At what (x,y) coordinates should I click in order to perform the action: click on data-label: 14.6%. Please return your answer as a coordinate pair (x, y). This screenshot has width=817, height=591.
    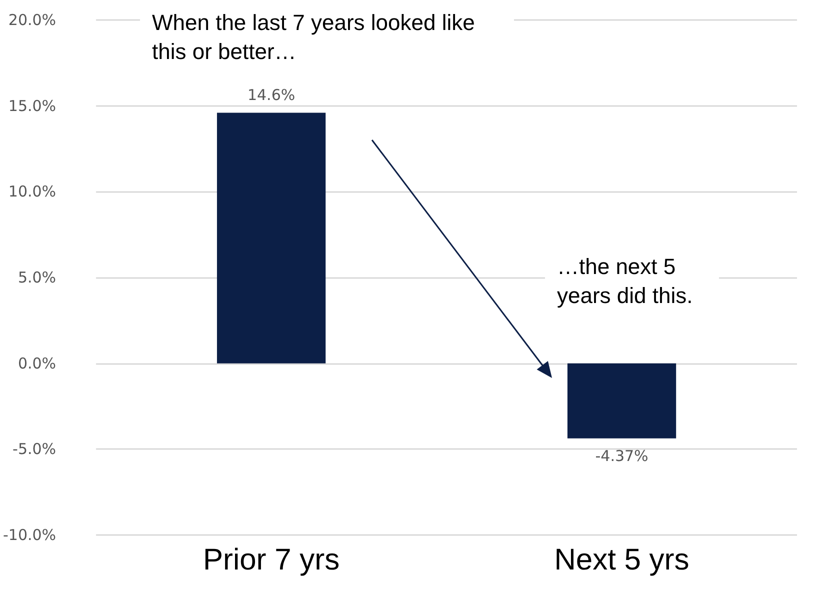
    Looking at the image, I should click on (271, 95).